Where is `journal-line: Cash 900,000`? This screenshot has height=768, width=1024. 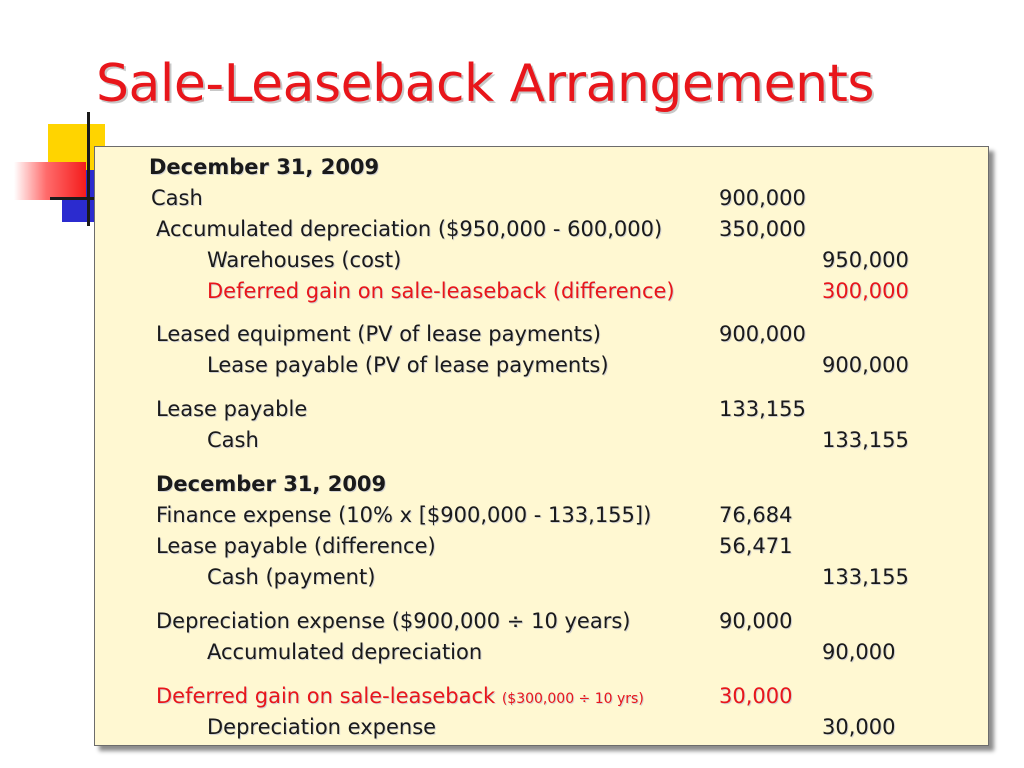
journal-line: Cash 900,000 is located at coordinates (541, 198).